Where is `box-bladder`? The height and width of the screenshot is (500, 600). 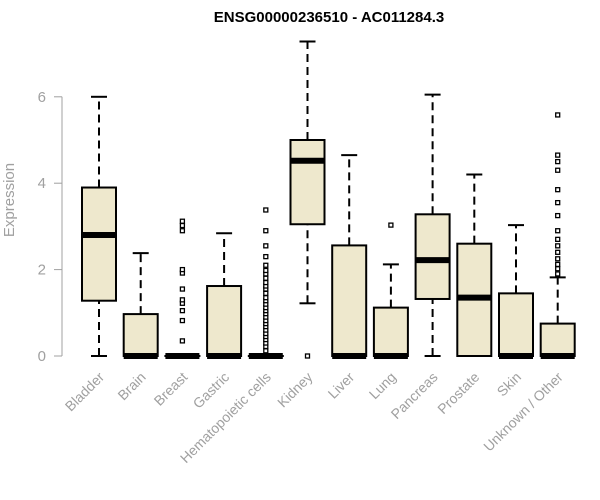 box-bladder is located at coordinates (99, 226).